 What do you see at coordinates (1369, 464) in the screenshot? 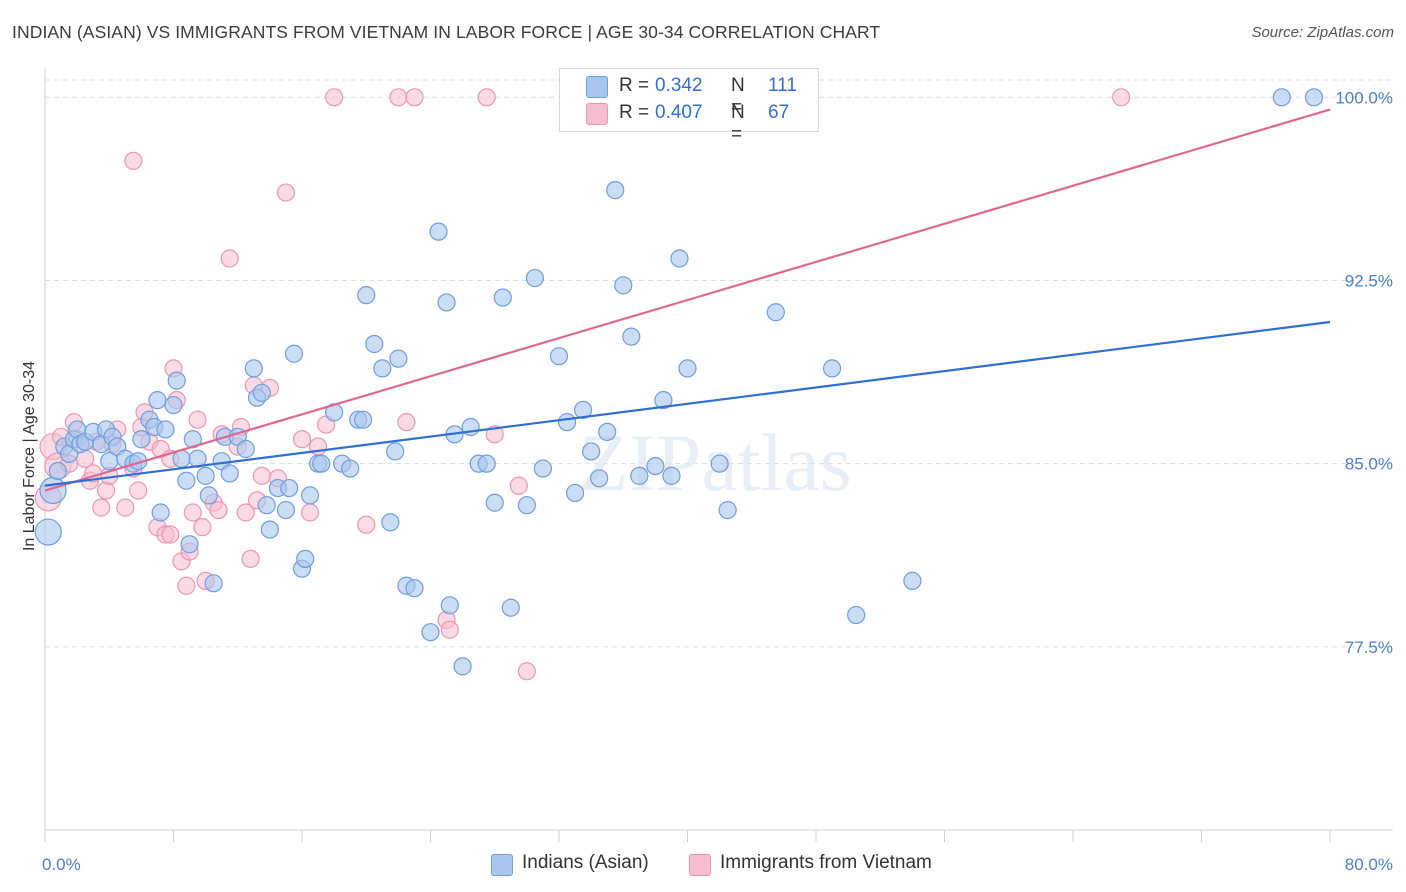
I see `y-tick-label: 85.0%` at bounding box center [1369, 464].